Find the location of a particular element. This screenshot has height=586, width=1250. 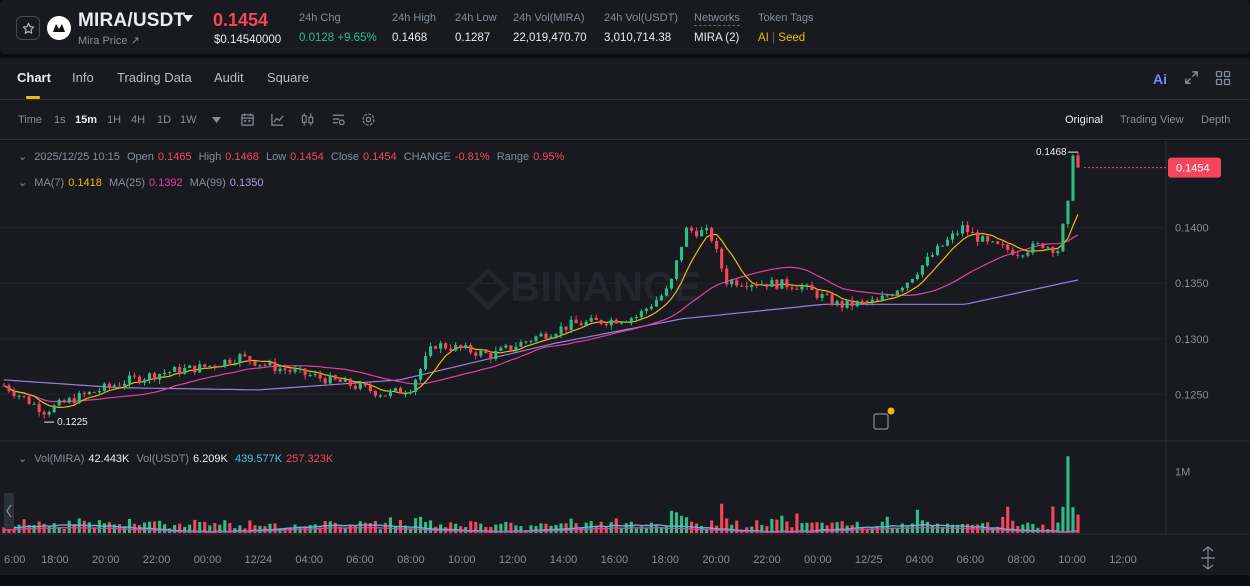

x-tick-label: 14:00 is located at coordinates (564, 560).